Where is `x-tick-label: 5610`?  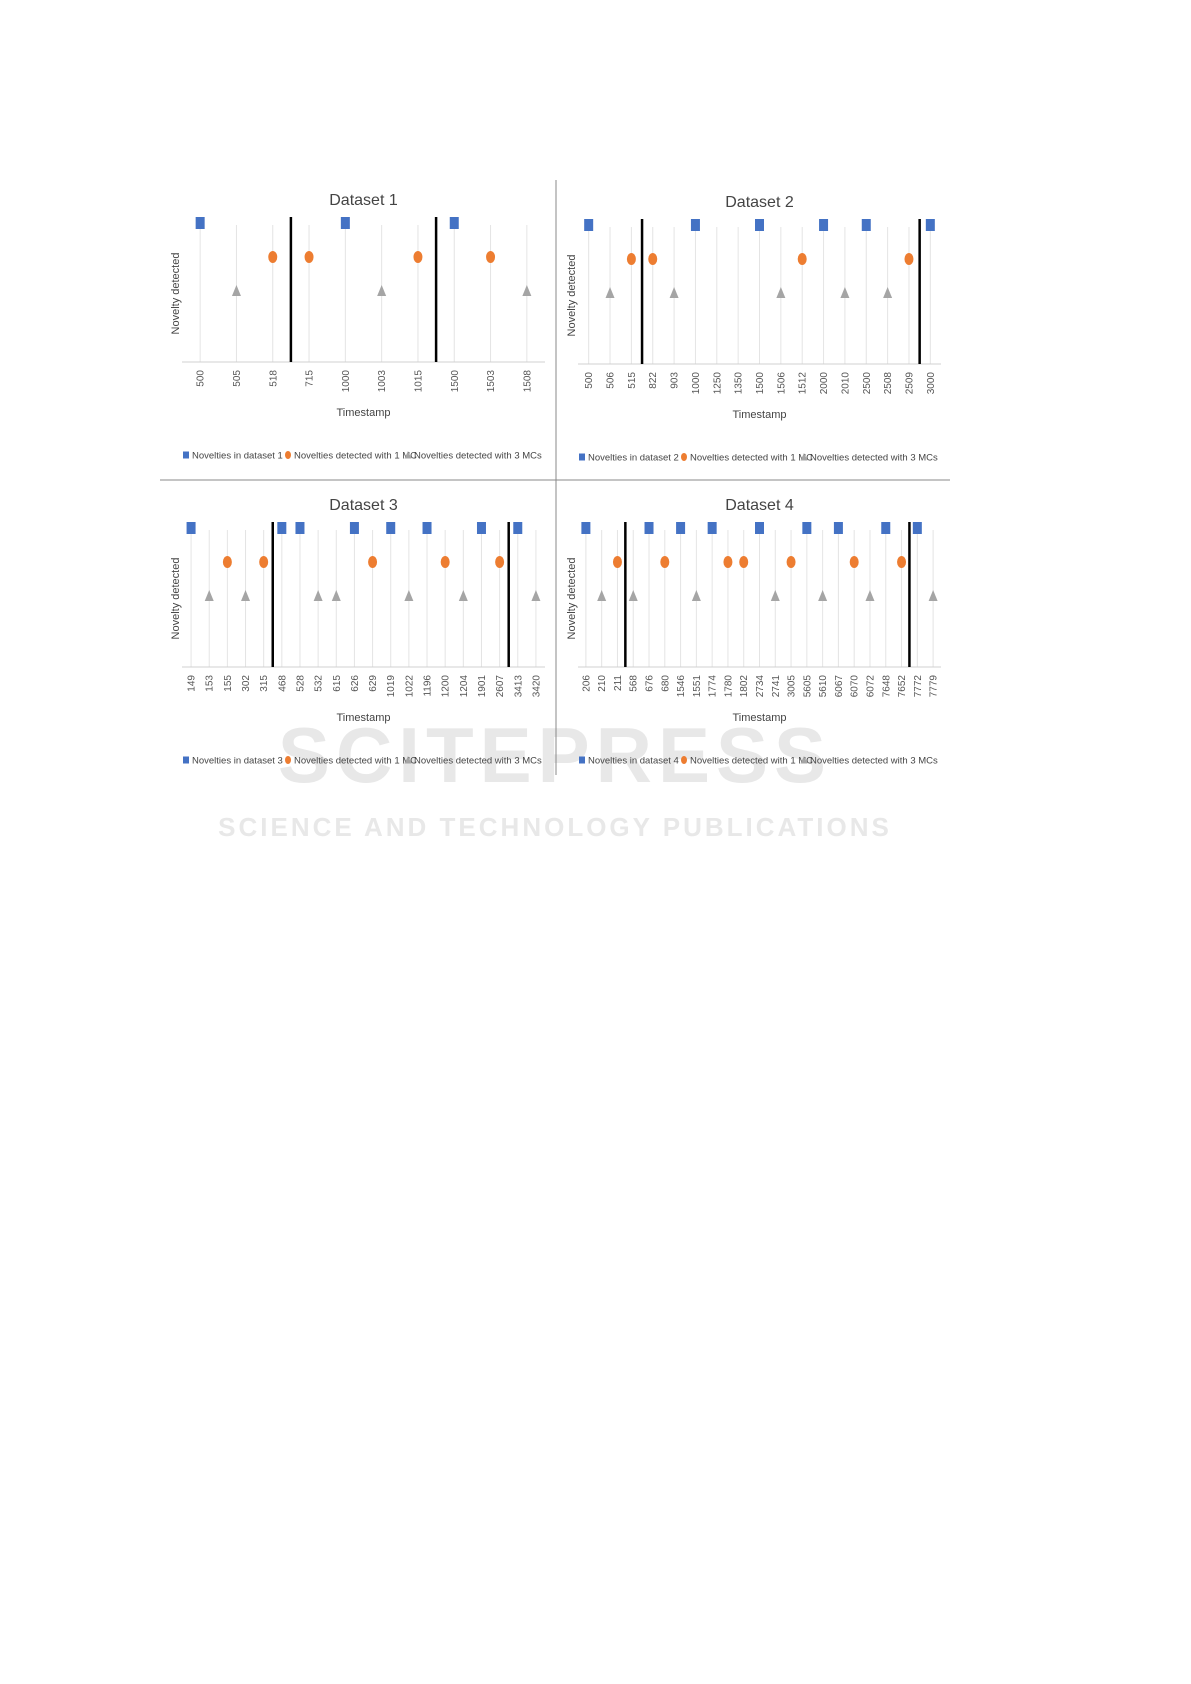
x-tick-label: 5610 is located at coordinates (823, 686).